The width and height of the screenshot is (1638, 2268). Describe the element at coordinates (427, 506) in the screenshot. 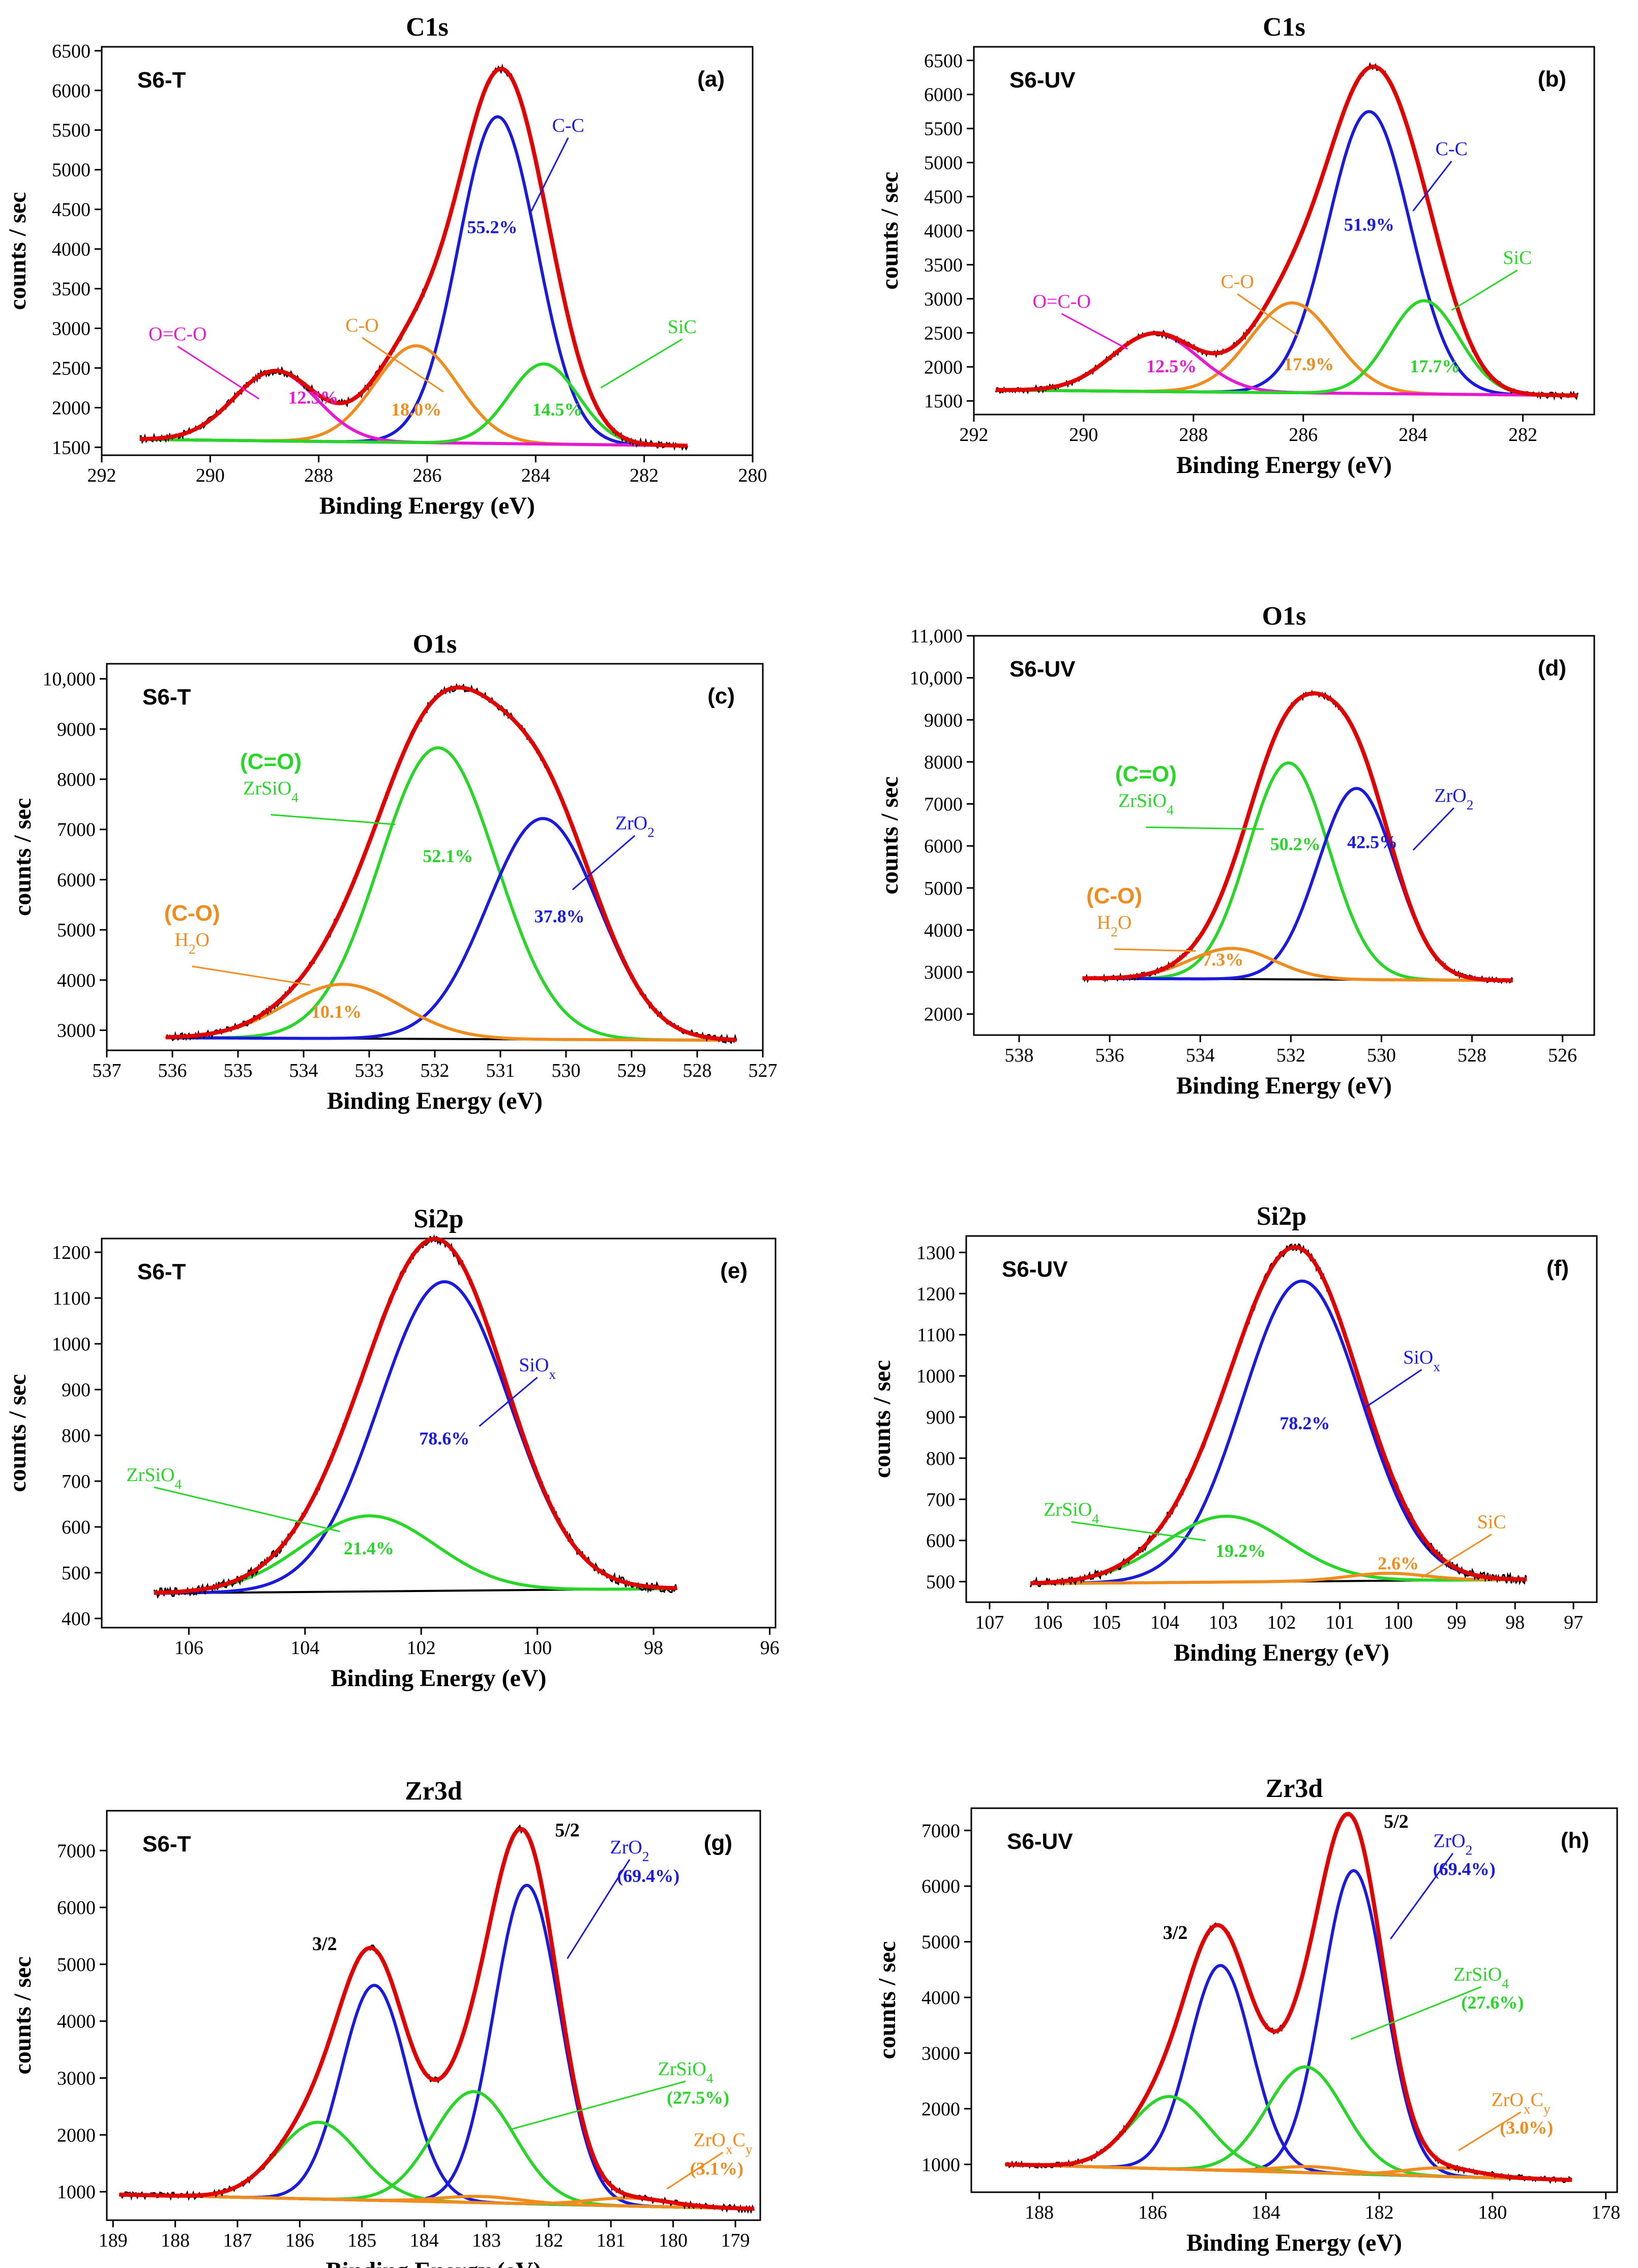

I see `x-axis-label: Binding Energy (eV)` at that location.